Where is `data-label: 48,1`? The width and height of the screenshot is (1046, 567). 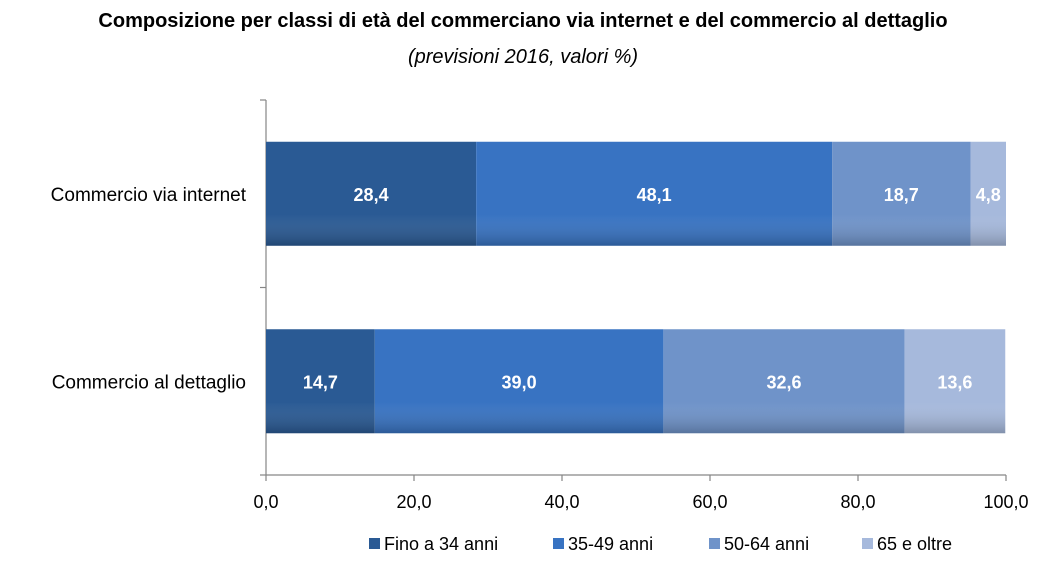 data-label: 48,1 is located at coordinates (654, 195).